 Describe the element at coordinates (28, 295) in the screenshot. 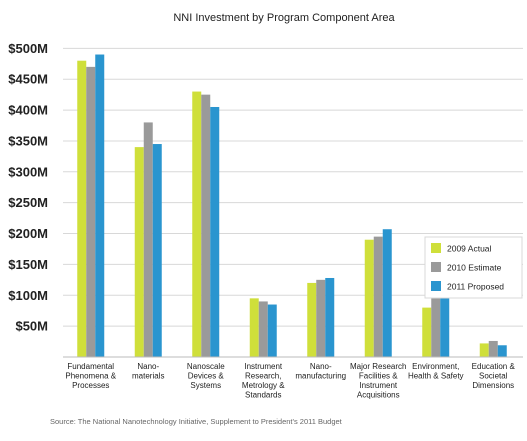

I see `y-tick-label: $100M` at that location.